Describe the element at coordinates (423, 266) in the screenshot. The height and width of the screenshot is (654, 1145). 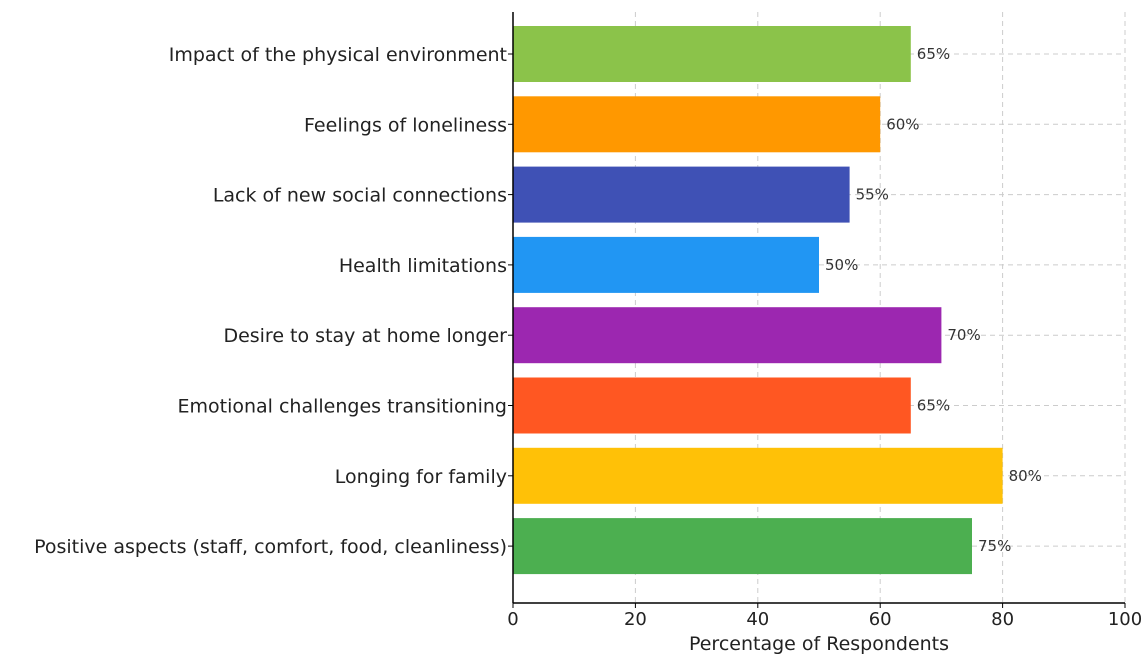
I see `category-label: Health limitations` at that location.